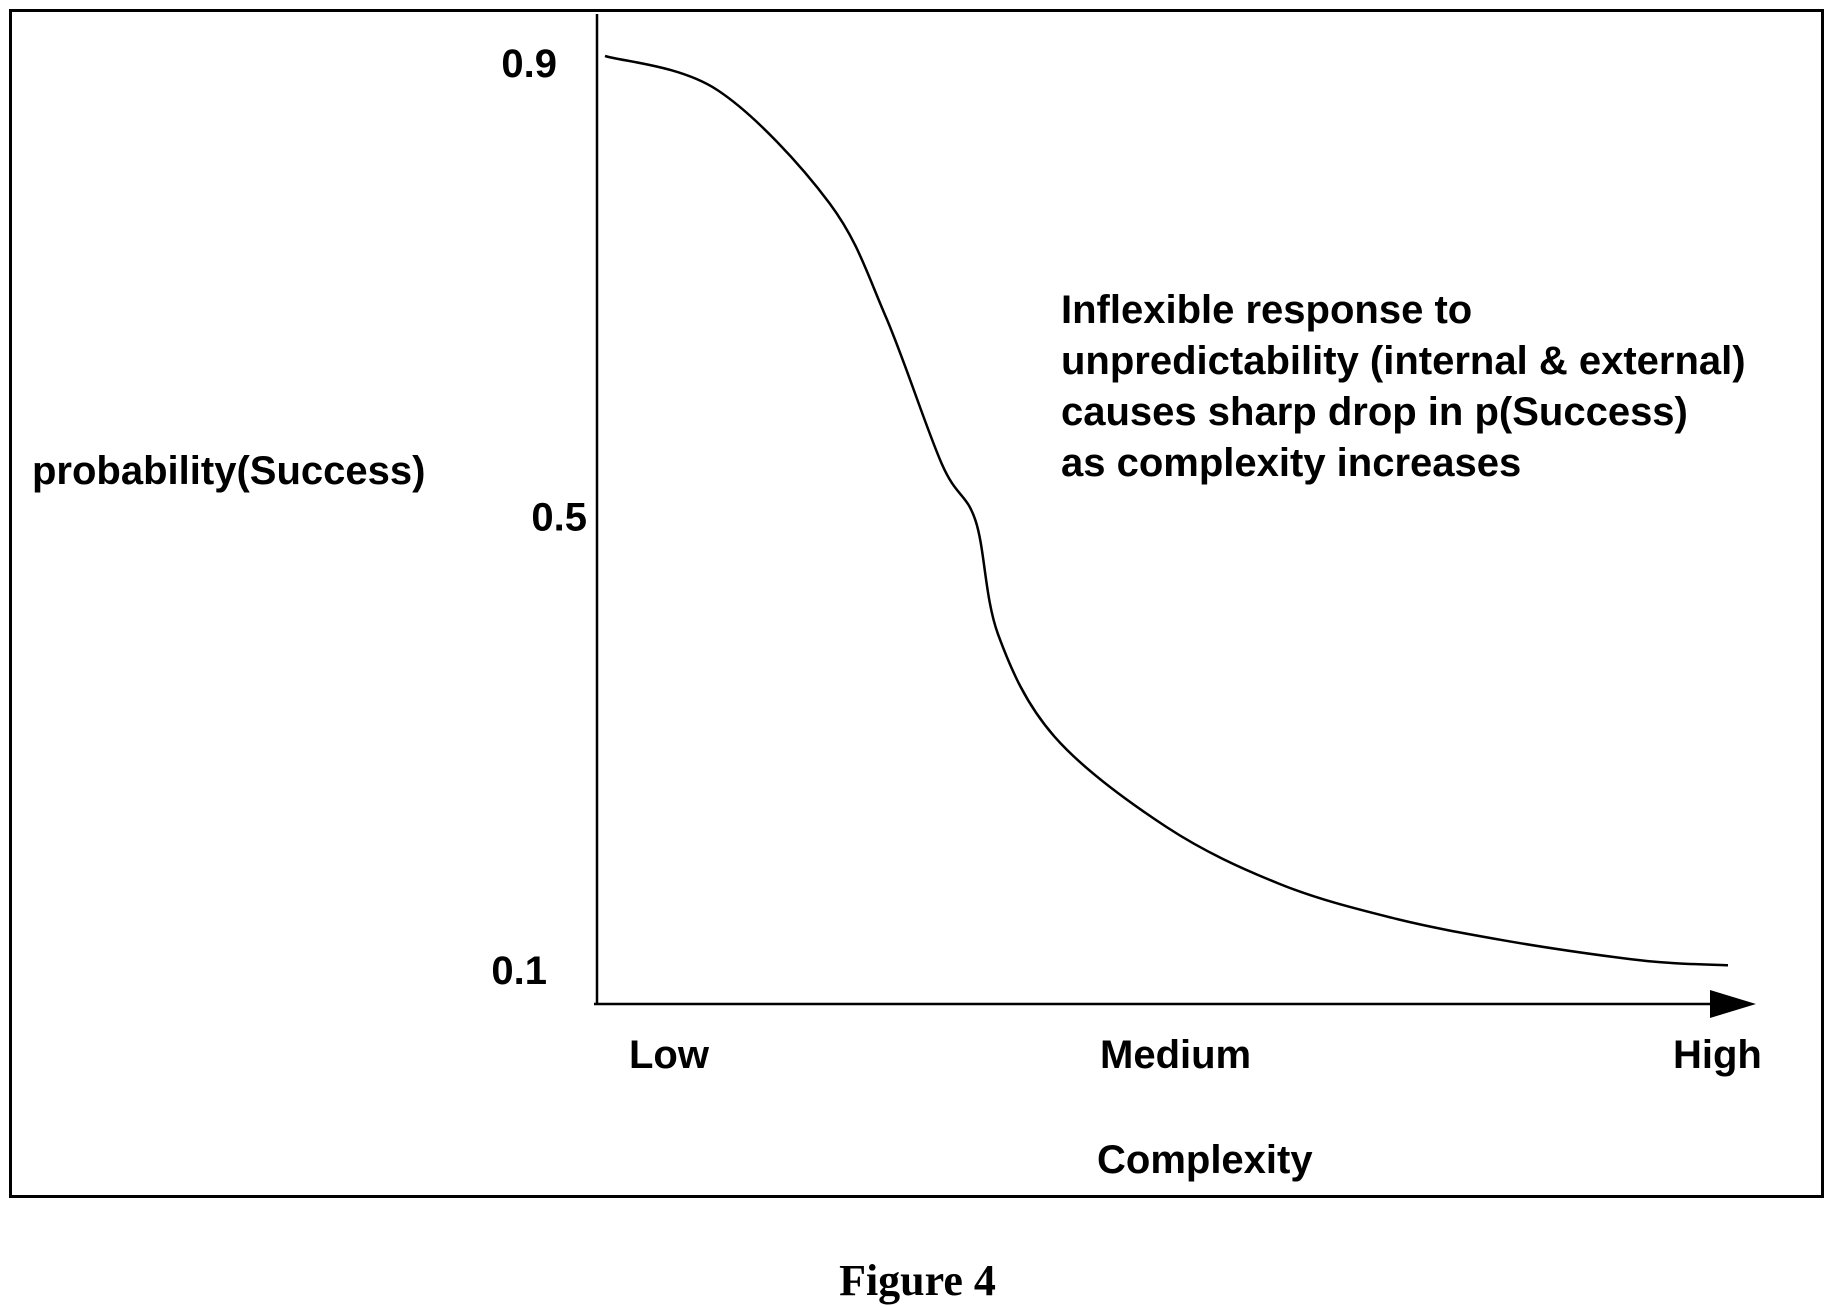 The image size is (1835, 1306). I want to click on y-tick-label: 0.5, so click(559, 518).